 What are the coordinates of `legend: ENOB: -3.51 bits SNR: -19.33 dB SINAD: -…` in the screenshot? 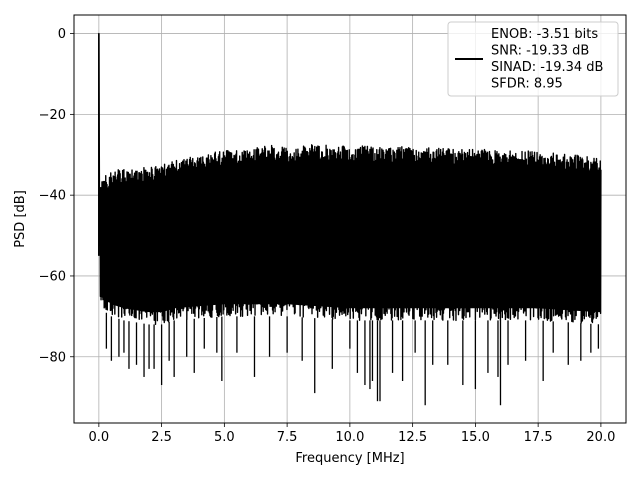 It's located at (533, 59).